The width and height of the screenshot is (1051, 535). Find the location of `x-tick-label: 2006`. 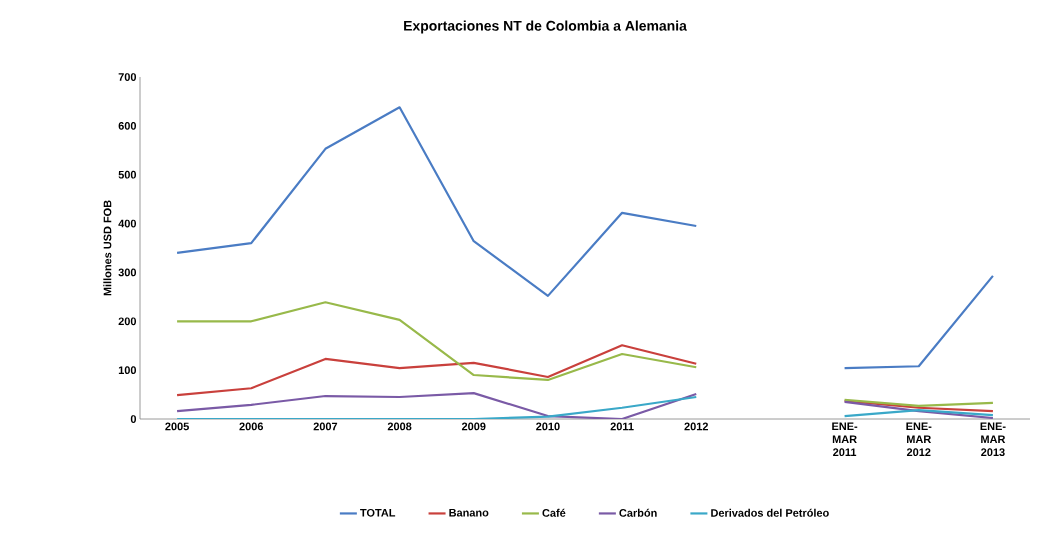

x-tick-label: 2006 is located at coordinates (251, 426).